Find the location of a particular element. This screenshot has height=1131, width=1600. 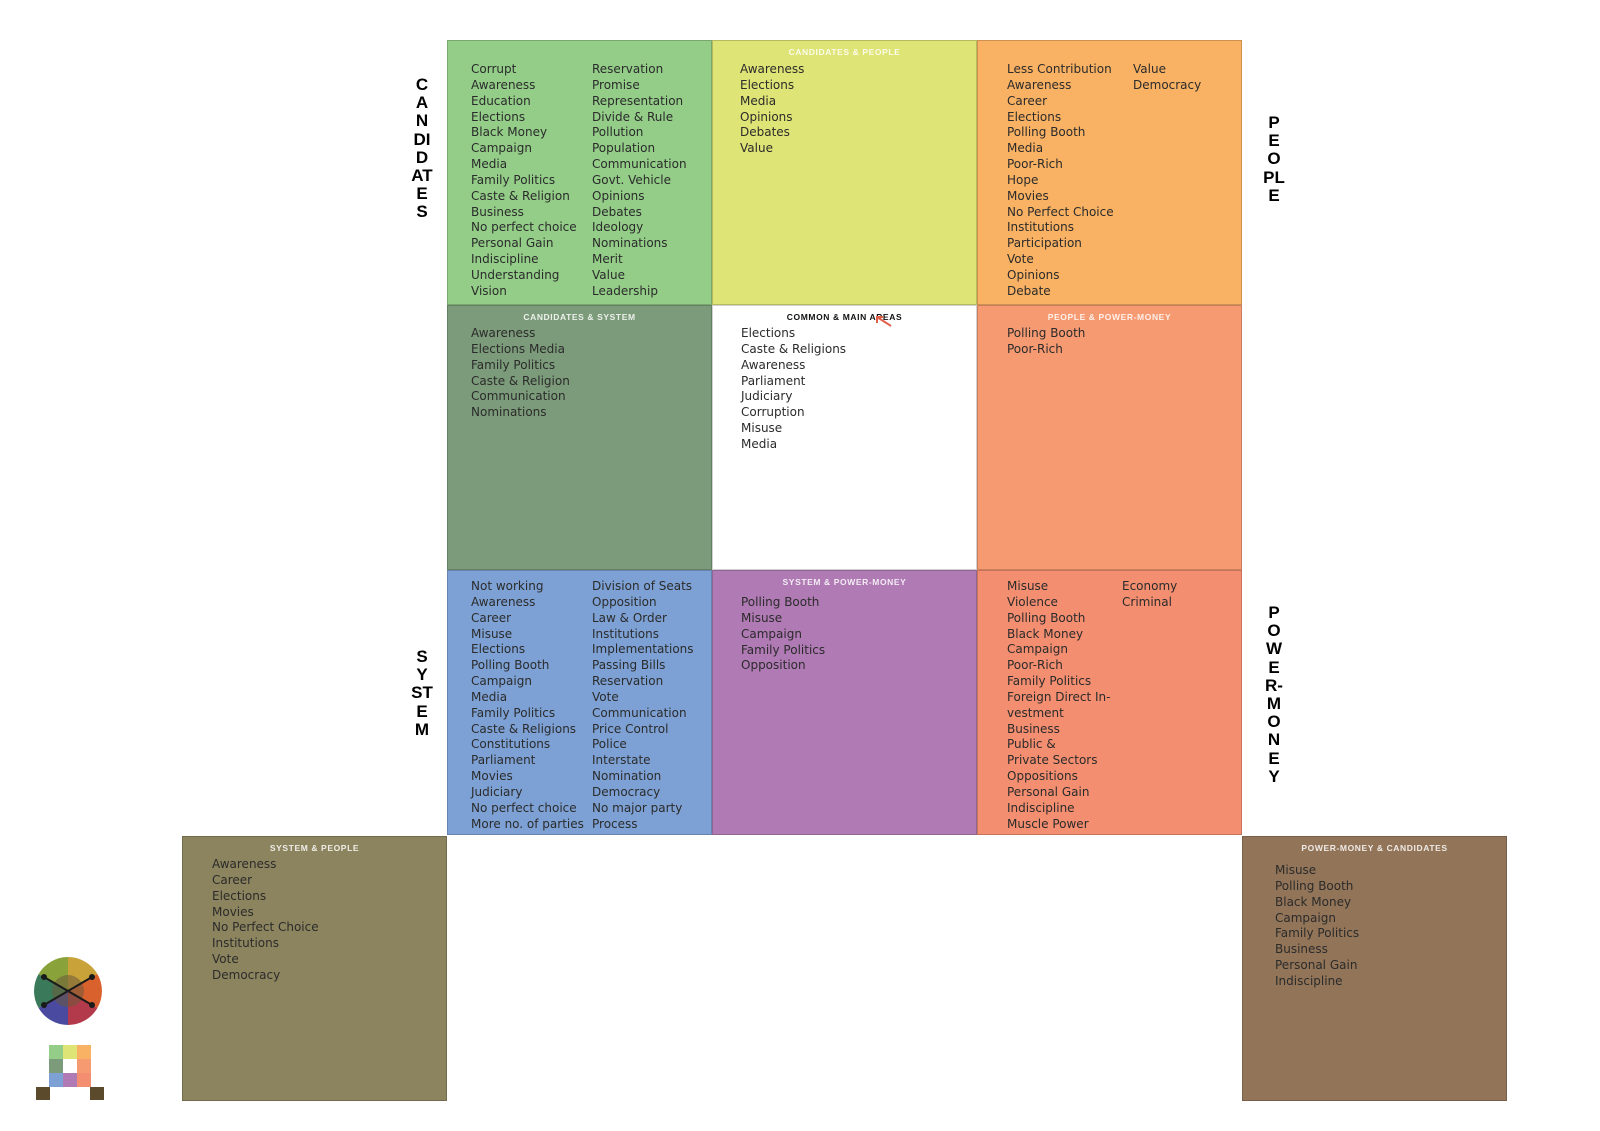

list-item: Campaign is located at coordinates (501, 148).